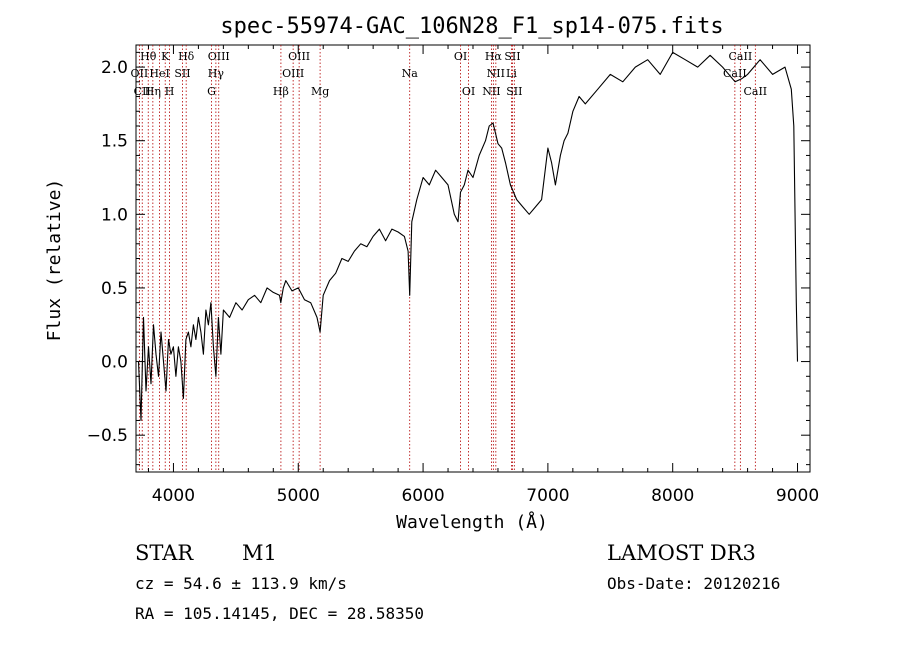 The width and height of the screenshot is (900, 649). I want to click on emission-line-label: HeI, so click(159, 73).